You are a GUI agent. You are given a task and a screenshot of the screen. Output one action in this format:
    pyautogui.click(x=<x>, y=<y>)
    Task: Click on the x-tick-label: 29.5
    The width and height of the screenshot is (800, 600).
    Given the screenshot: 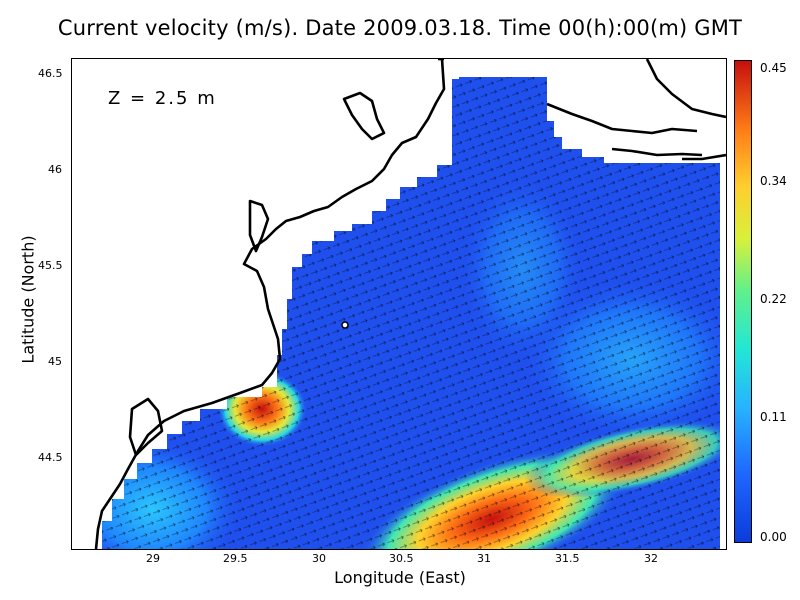 What is the action you would take?
    pyautogui.click(x=235, y=558)
    